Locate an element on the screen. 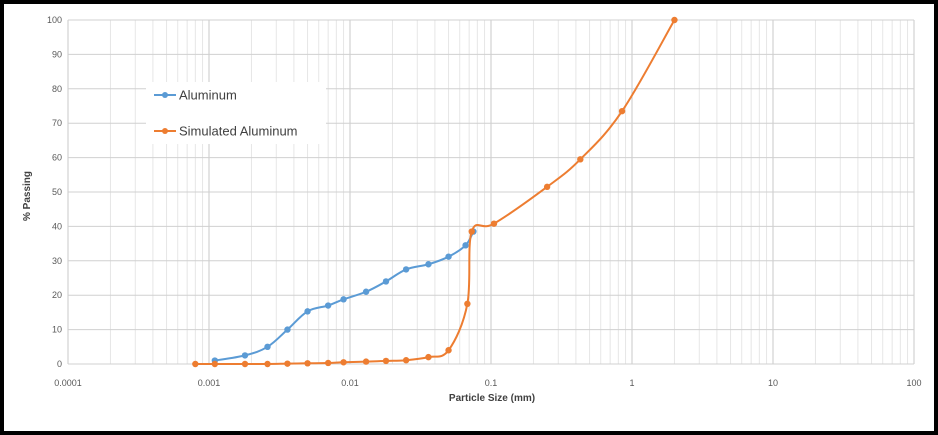 Image resolution: width=938 pixels, height=435 pixels. x-tick-label: 1 is located at coordinates (631, 383).